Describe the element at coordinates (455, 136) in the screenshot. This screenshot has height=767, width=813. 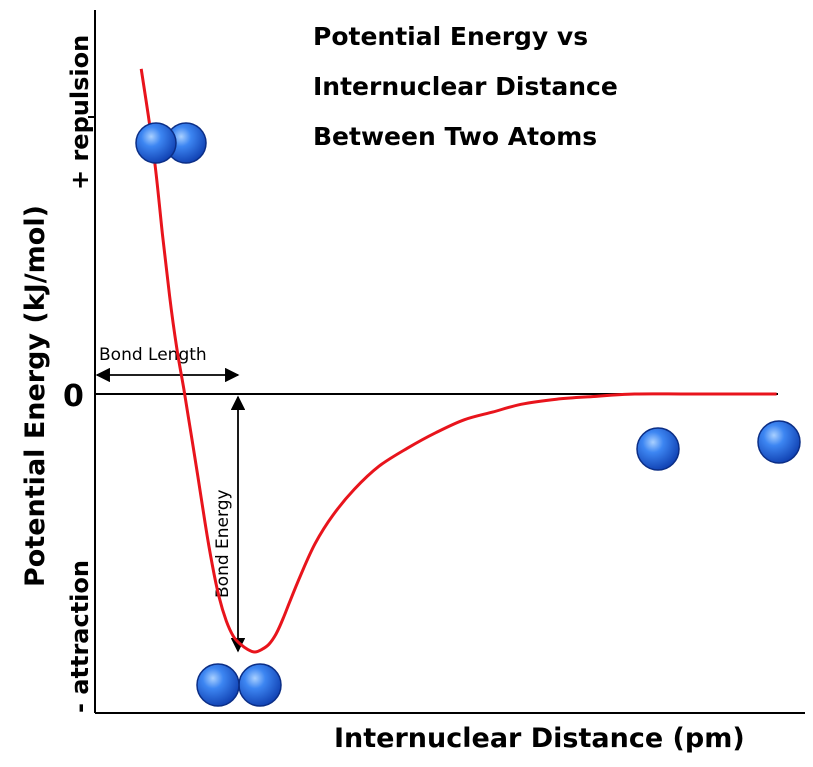
I see `title-line-3: Between Two Atoms` at that location.